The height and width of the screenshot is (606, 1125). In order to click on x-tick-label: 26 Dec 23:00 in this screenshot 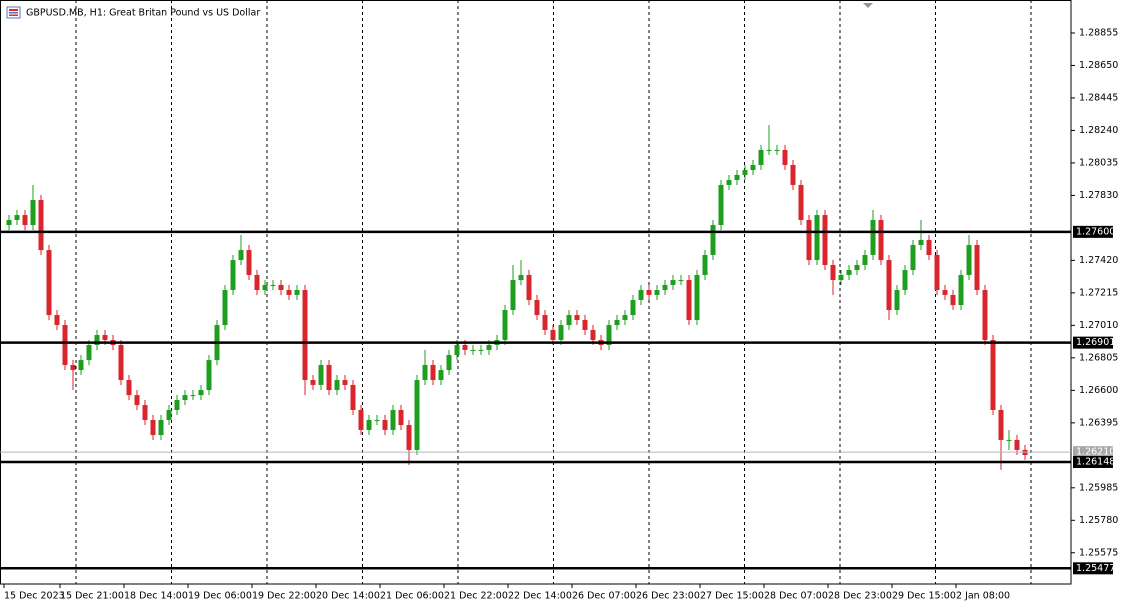, I will do `click(668, 596)`.